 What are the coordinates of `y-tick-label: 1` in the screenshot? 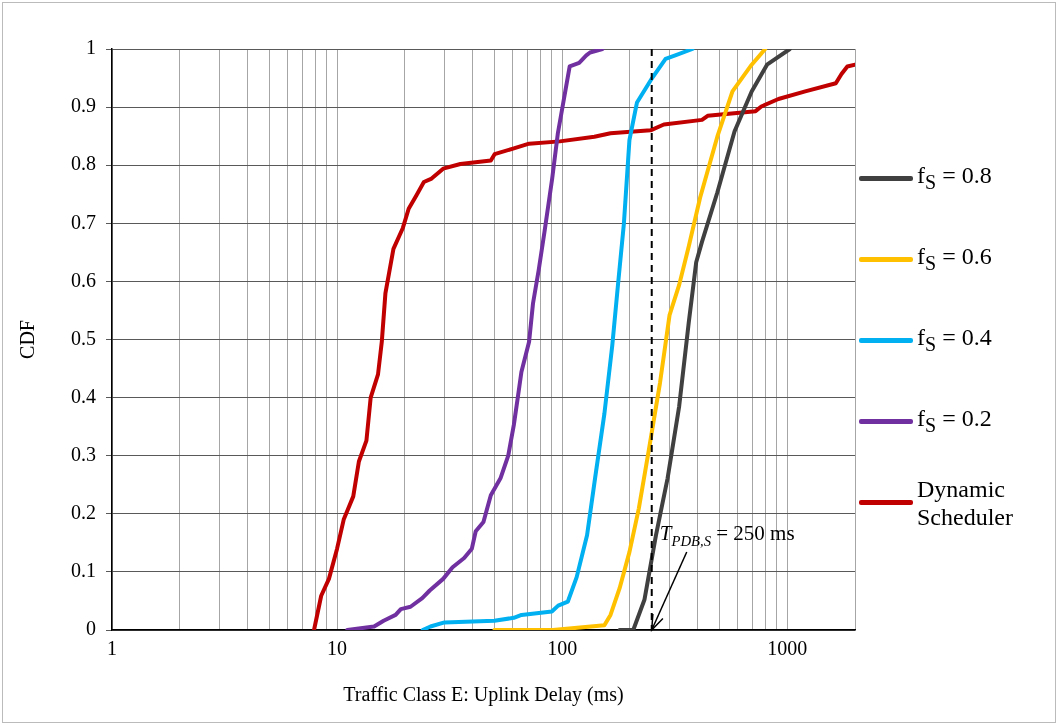 It's located at (91, 47).